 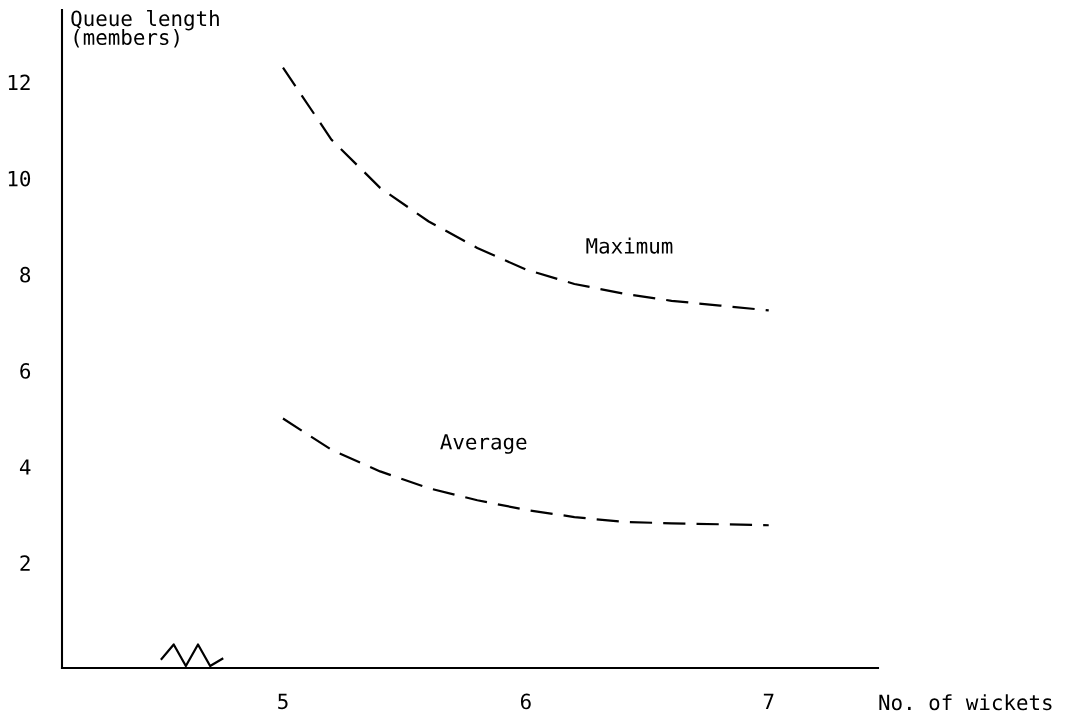 I want to click on y-tick-label: 10, so click(x=19, y=178).